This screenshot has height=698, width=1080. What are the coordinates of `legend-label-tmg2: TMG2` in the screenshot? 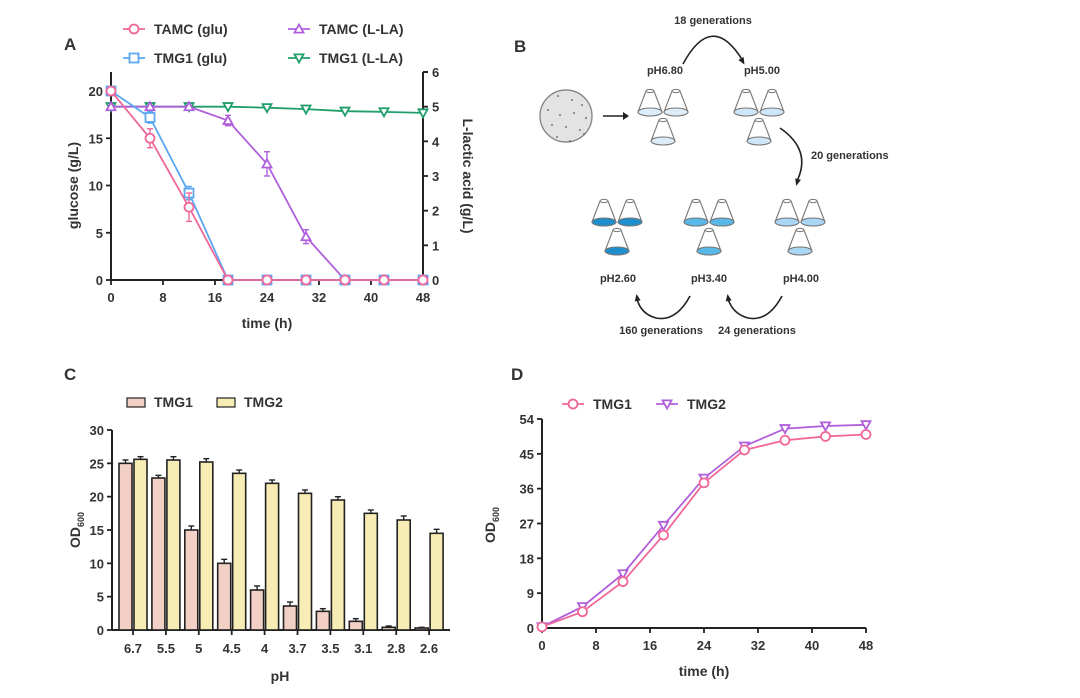 It's located at (263, 402).